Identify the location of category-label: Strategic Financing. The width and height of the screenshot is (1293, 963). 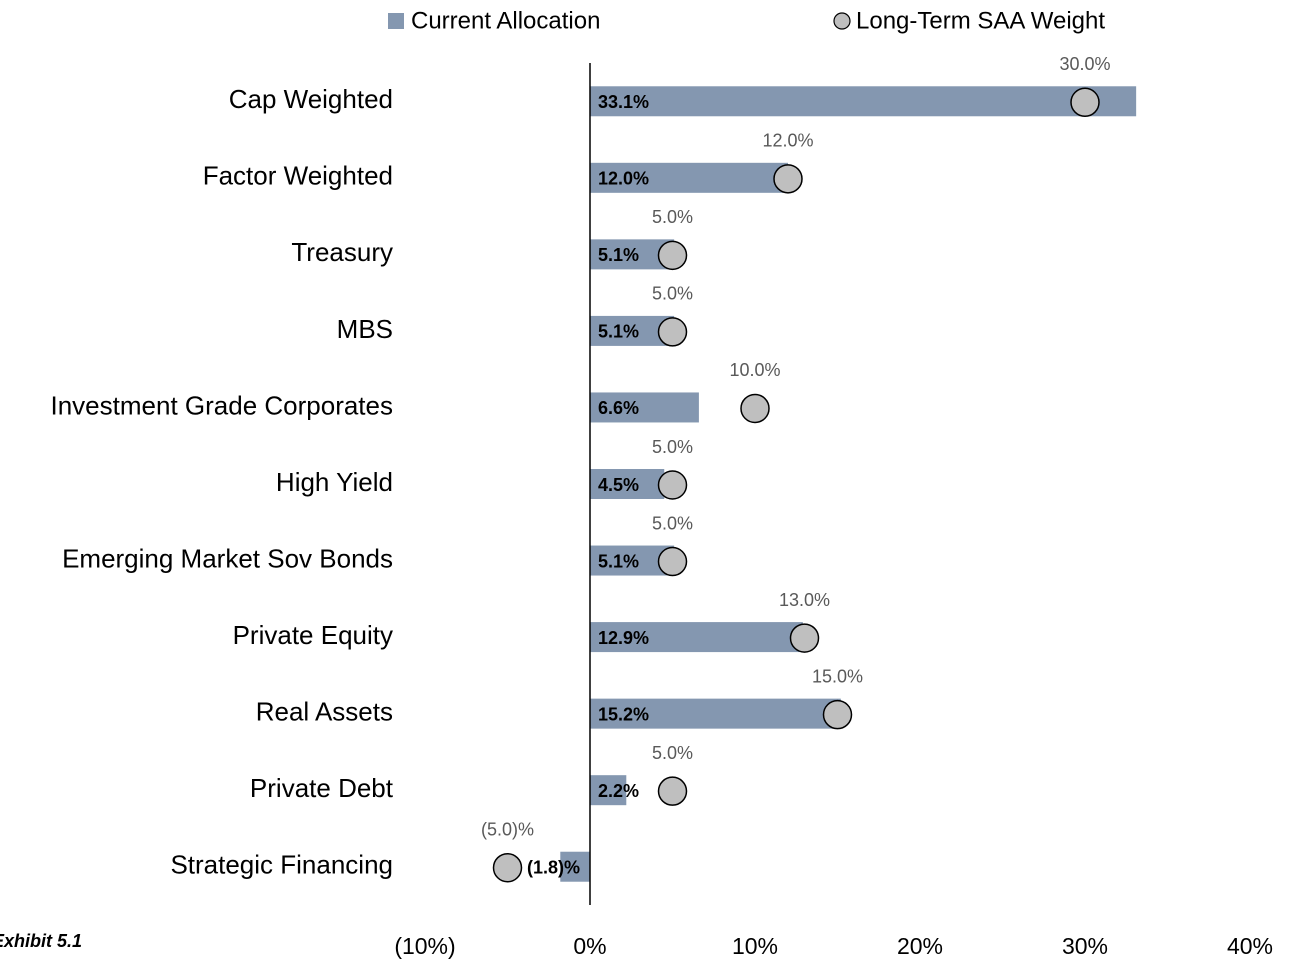
(281, 865).